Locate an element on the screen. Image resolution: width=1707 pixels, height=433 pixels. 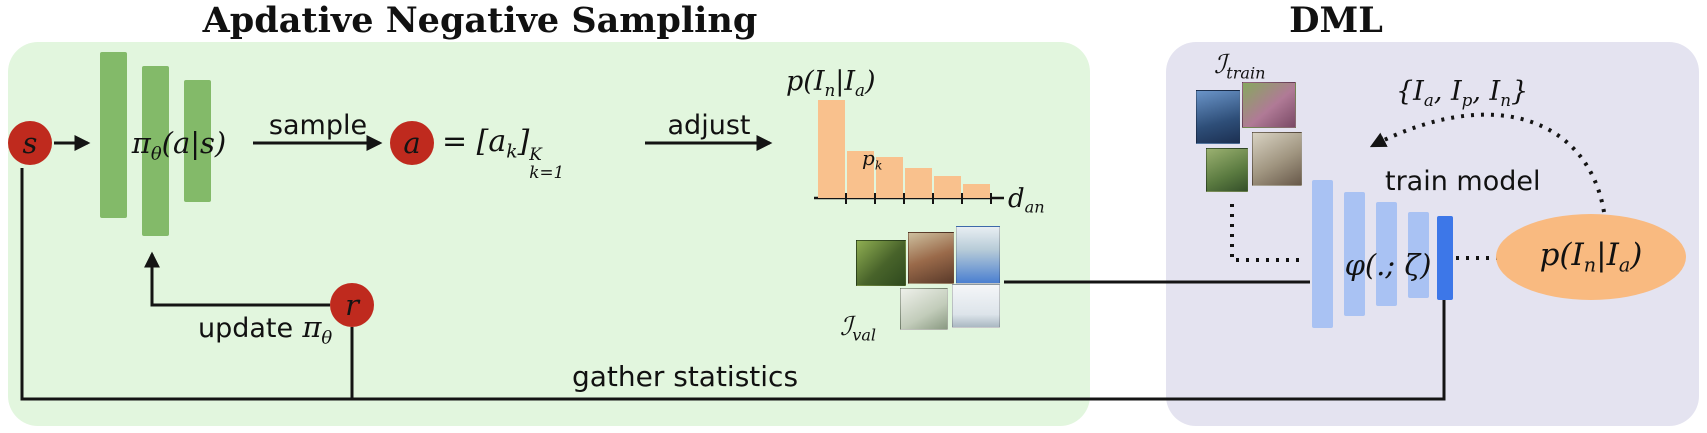
encoder-label: φ(.; ζ) is located at coordinates (1388, 265).